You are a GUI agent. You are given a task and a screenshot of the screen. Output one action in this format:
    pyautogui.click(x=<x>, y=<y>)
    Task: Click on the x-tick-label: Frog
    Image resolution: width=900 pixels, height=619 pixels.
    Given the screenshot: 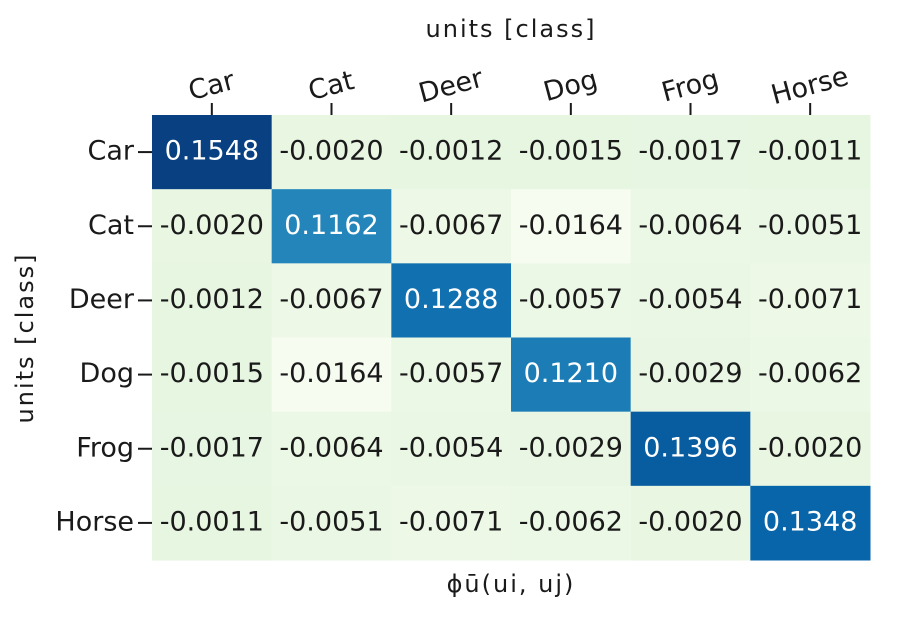 What is the action you would take?
    pyautogui.click(x=690, y=86)
    